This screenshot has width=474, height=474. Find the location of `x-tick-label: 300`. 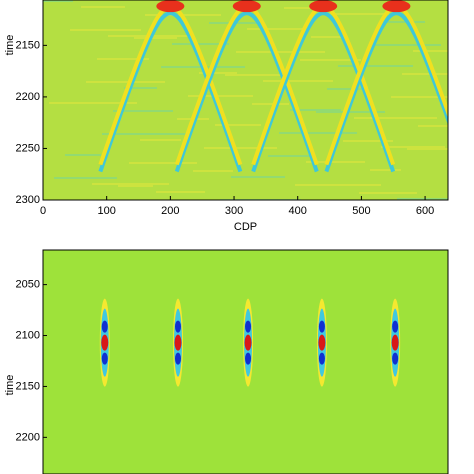

x-tick-label: 300 is located at coordinates (234, 211).